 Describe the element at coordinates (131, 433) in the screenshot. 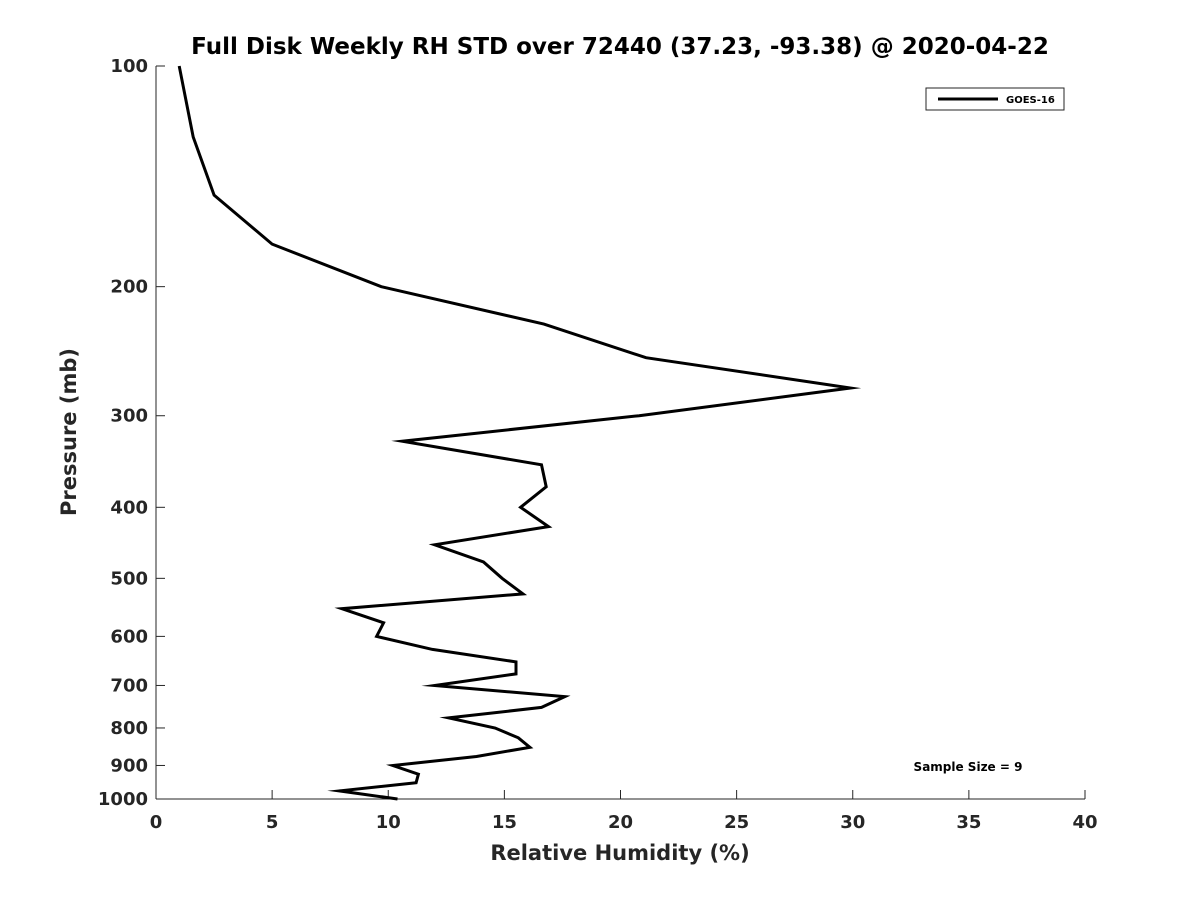

I see `y-axis-ticks: 100 200 300 400 500 600 700 800 900 1000` at that location.